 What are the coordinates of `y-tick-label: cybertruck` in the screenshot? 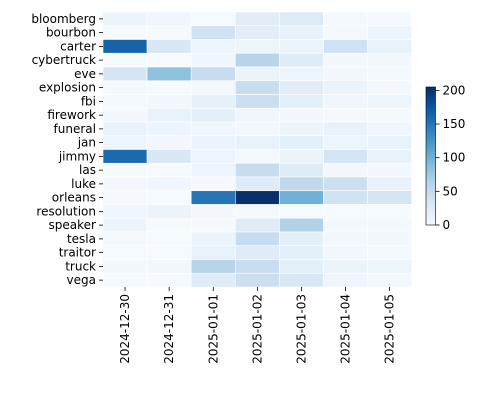 It's located at (64, 60).